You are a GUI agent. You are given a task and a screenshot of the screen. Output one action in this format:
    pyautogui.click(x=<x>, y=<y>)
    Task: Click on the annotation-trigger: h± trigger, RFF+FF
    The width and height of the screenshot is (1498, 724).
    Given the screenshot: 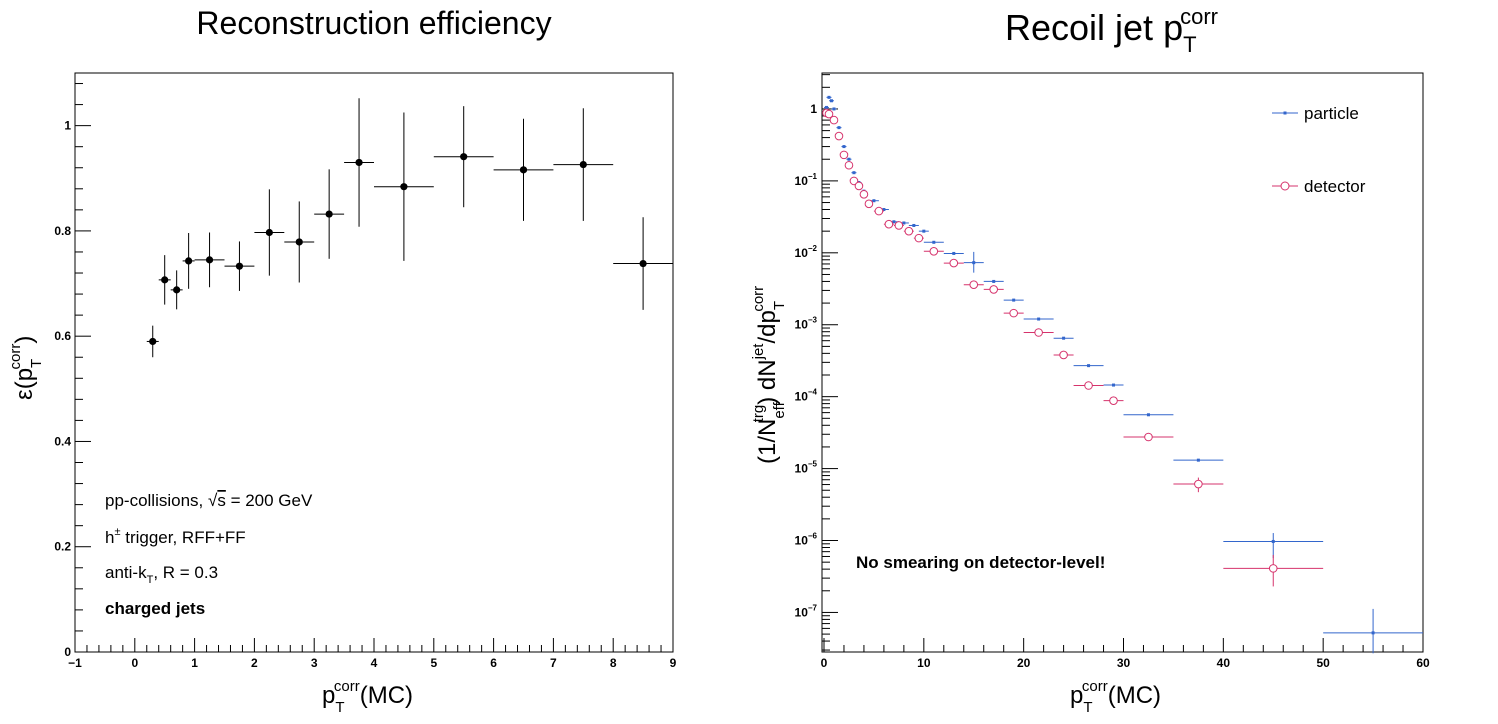 What is the action you would take?
    pyautogui.click(x=175, y=536)
    